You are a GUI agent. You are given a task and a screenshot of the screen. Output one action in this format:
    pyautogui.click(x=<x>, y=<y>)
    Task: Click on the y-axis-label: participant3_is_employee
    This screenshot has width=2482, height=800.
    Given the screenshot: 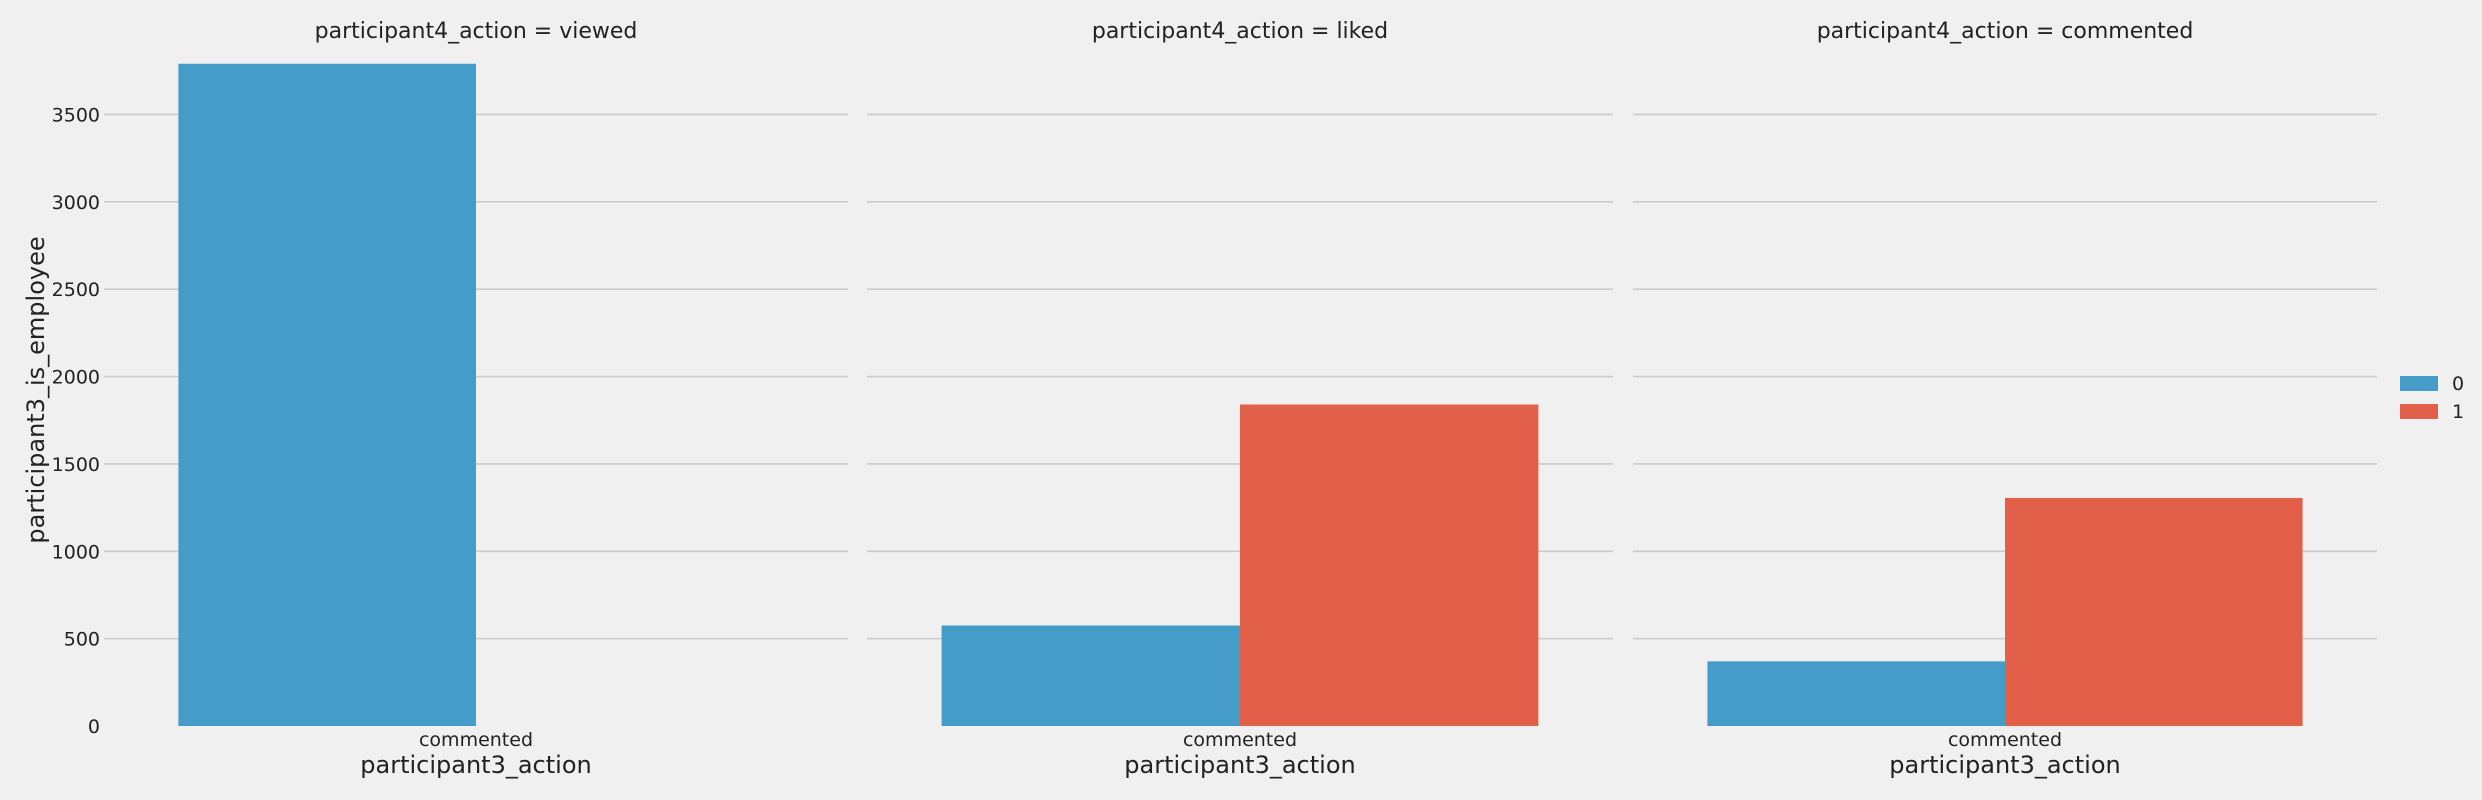 What is the action you would take?
    pyautogui.click(x=36, y=389)
    